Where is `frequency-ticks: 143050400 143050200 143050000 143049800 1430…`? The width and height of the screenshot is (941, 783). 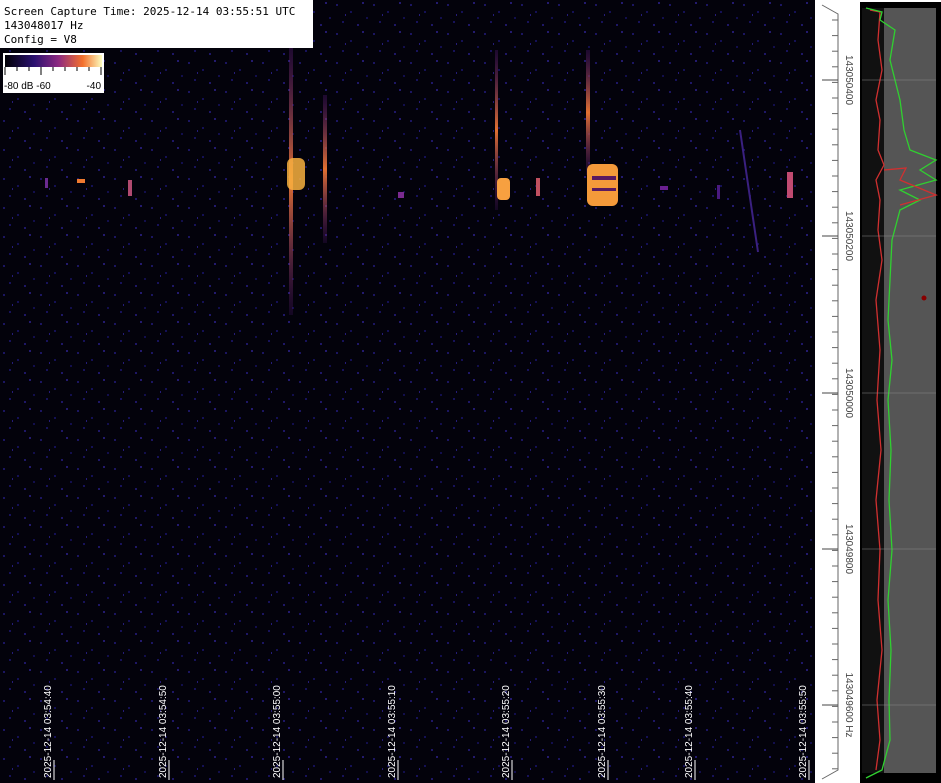 frequency-ticks: 143050400 143050200 143050000 143049800 1430… is located at coordinates (838, 394).